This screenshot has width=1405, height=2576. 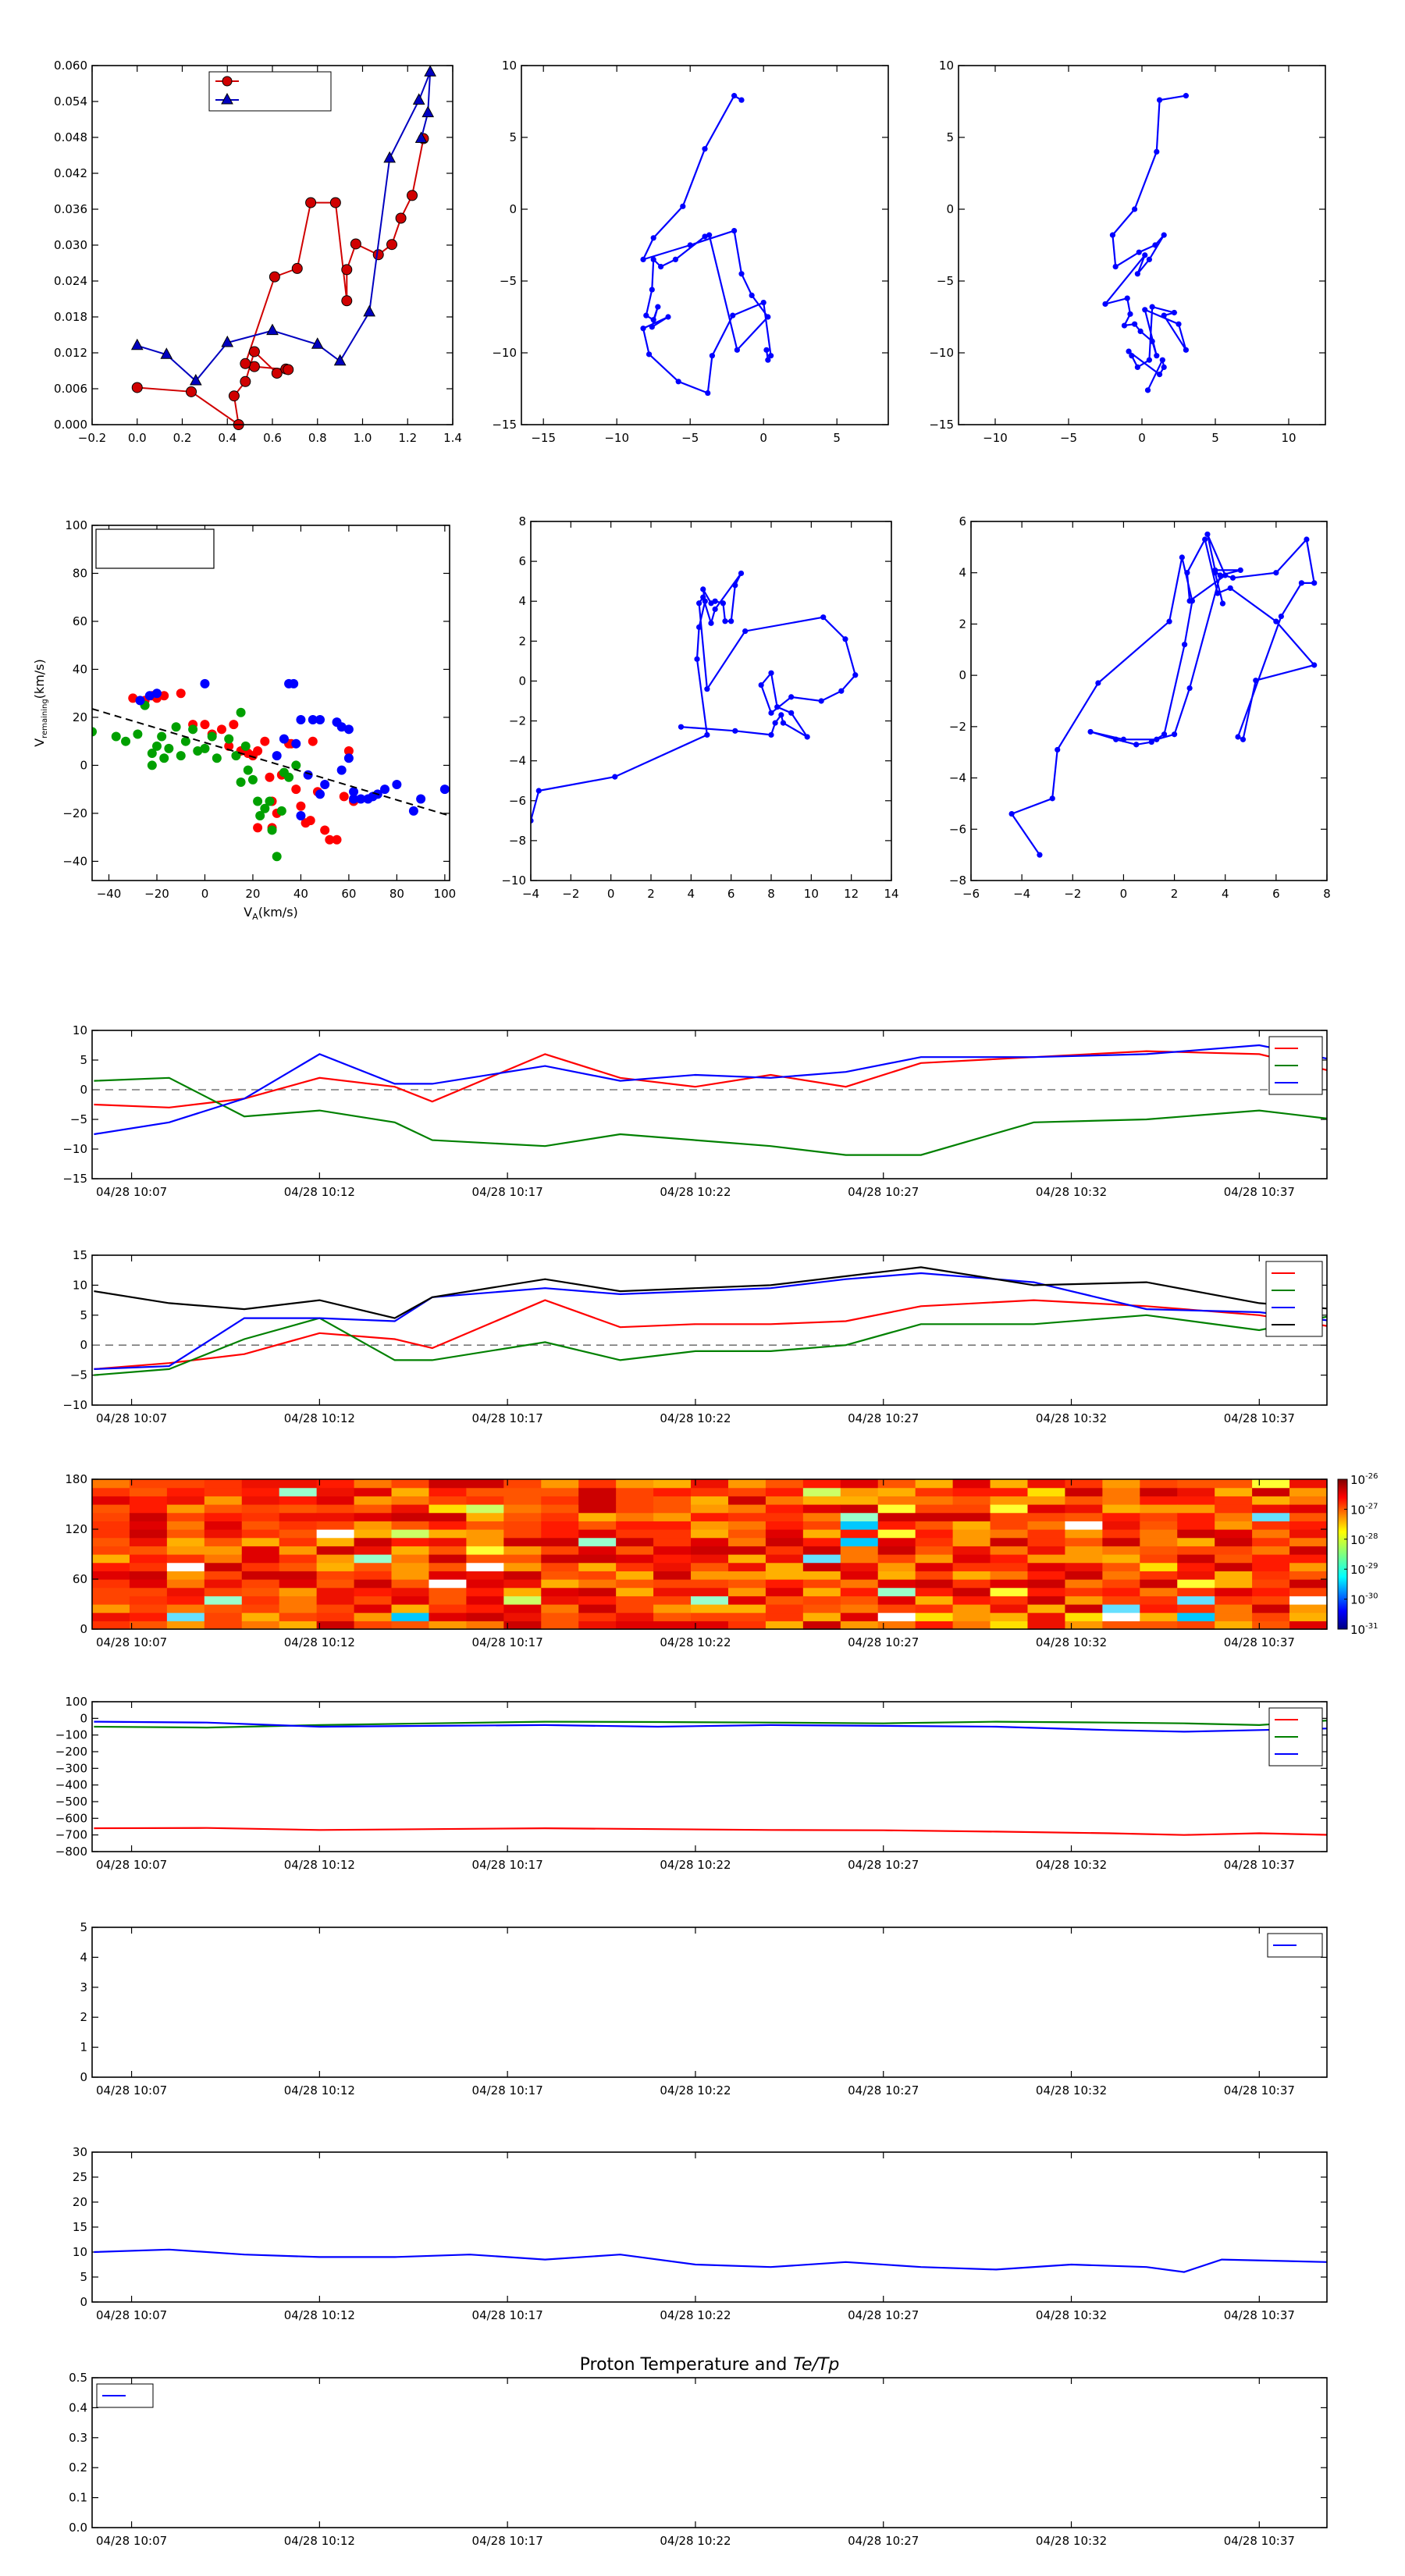 I want to click on x-tick-label: 04/28 10:07, so click(x=131, y=1865).